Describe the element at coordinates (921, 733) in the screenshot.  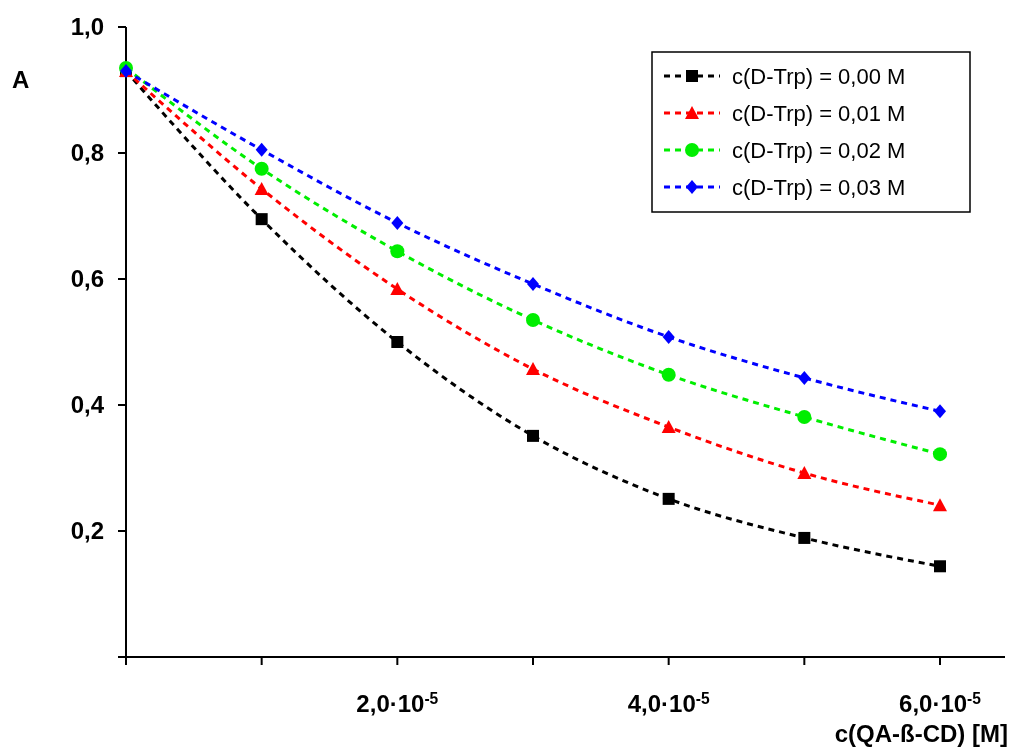
I see `x-axis-title: c(QA-ß-CD) [M]` at that location.